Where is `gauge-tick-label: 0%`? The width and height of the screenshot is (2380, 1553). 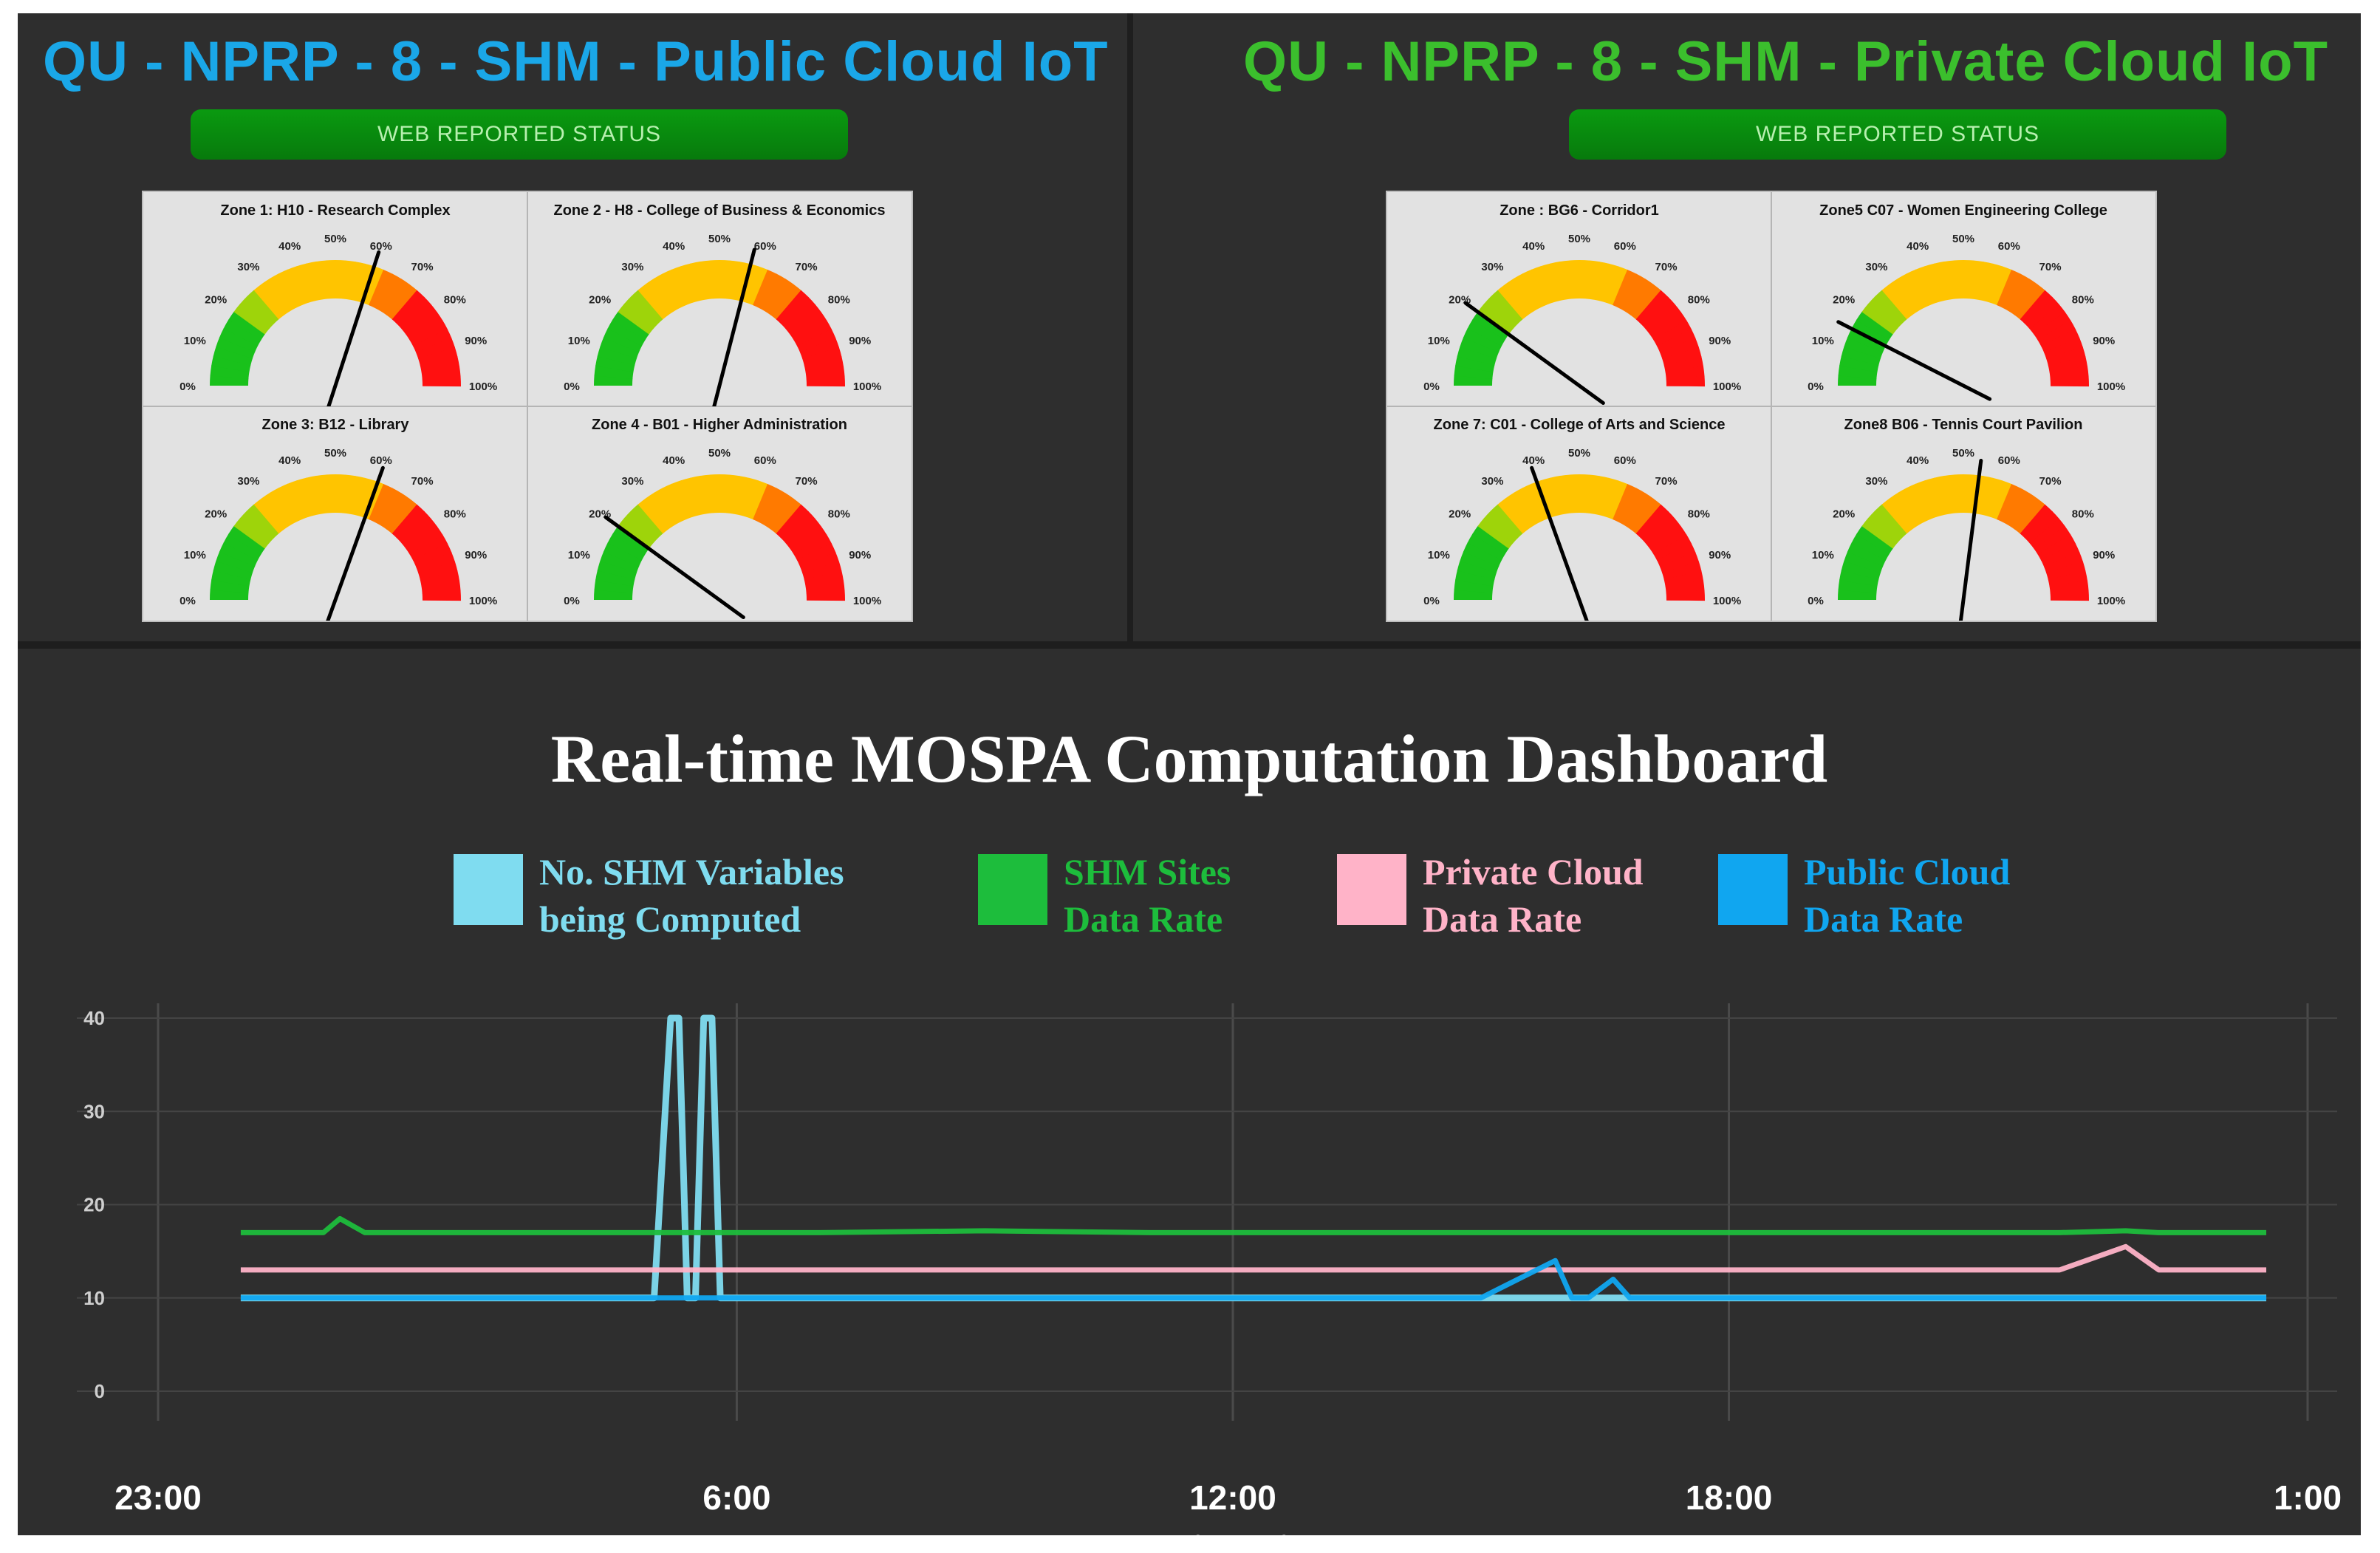 gauge-tick-label: 0% is located at coordinates (1431, 386).